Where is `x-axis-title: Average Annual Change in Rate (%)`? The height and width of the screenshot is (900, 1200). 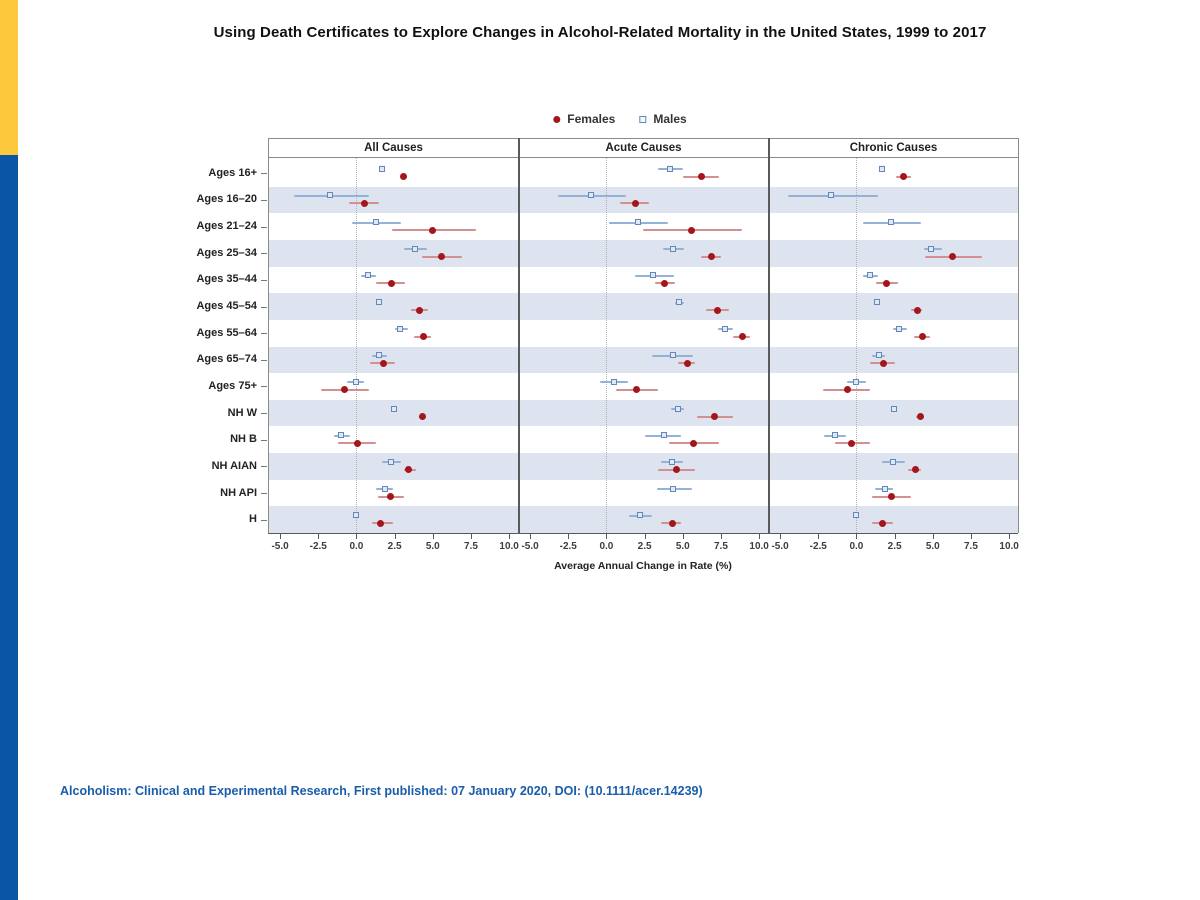
x-axis-title: Average Annual Change in Rate (%) is located at coordinates (643, 566).